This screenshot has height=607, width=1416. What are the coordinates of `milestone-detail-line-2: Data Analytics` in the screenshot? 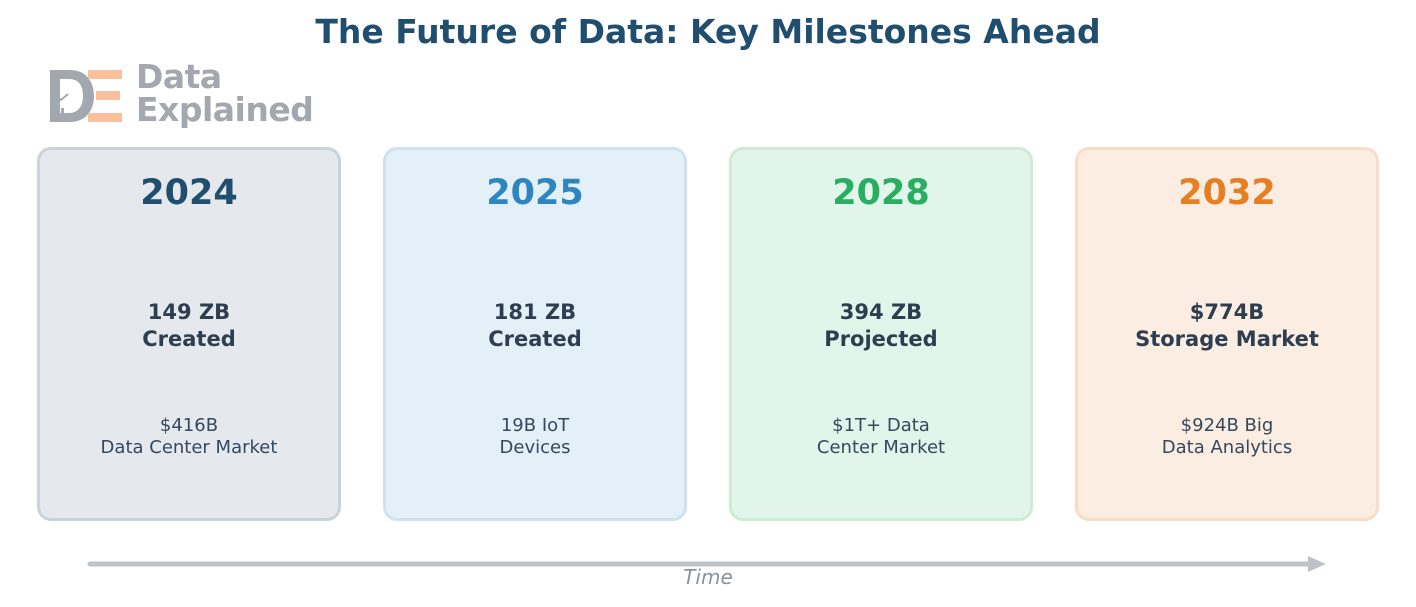 It's located at (1227, 447).